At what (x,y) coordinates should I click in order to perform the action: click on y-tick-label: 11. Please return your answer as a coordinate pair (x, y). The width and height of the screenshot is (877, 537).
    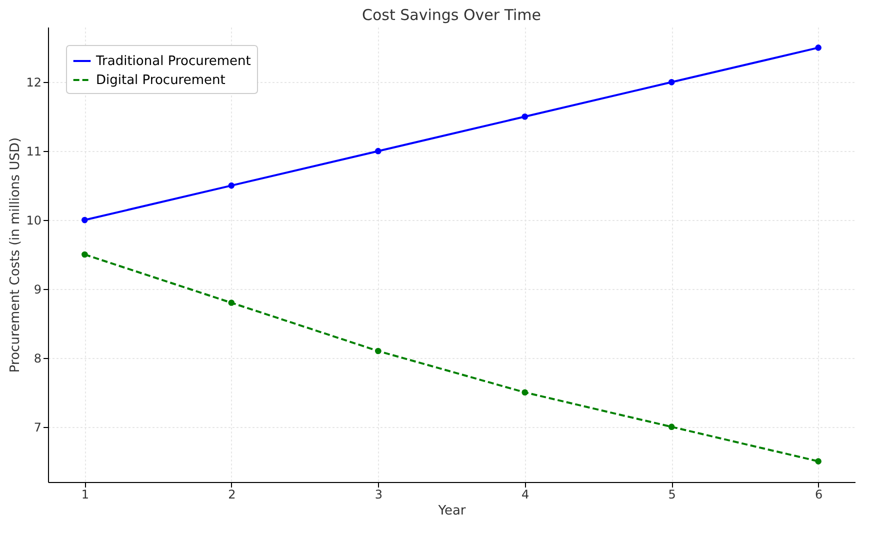
    Looking at the image, I should click on (34, 151).